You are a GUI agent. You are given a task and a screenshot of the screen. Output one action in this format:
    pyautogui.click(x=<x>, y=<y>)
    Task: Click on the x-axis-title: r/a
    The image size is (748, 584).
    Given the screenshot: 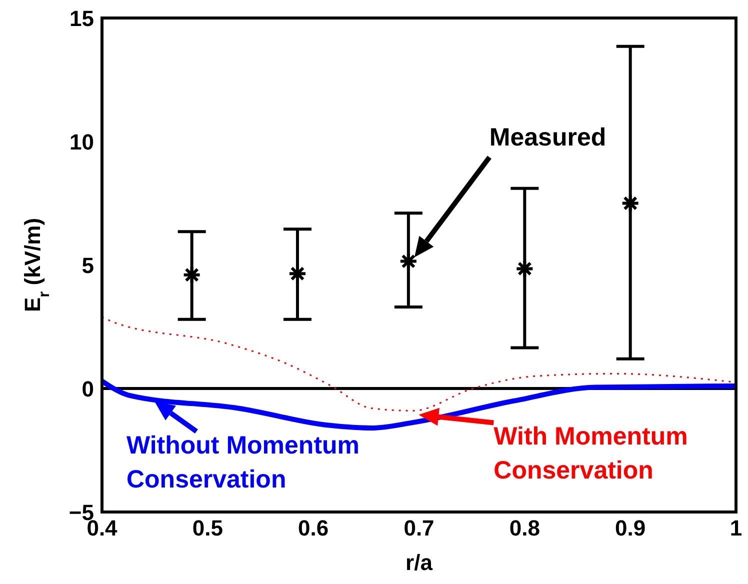 What is the action you would take?
    pyautogui.click(x=420, y=562)
    